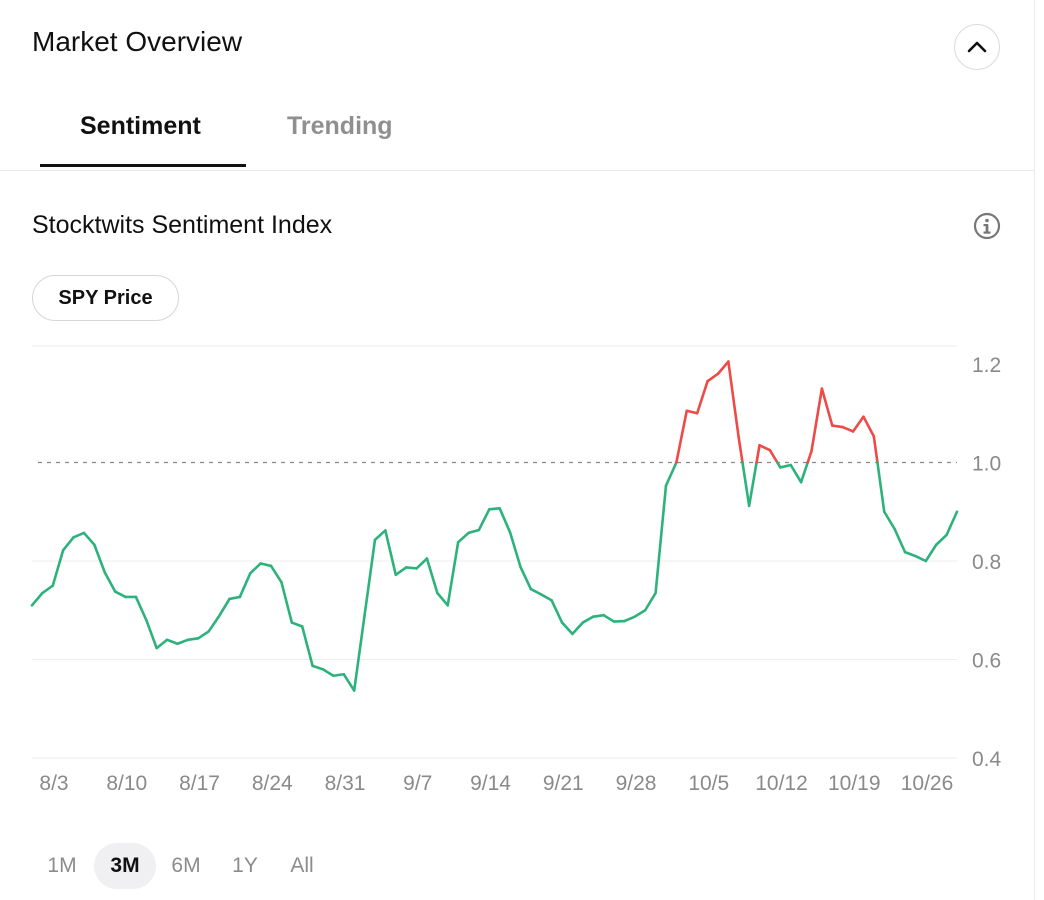  I want to click on x-tick-label: 9/21, so click(563, 783).